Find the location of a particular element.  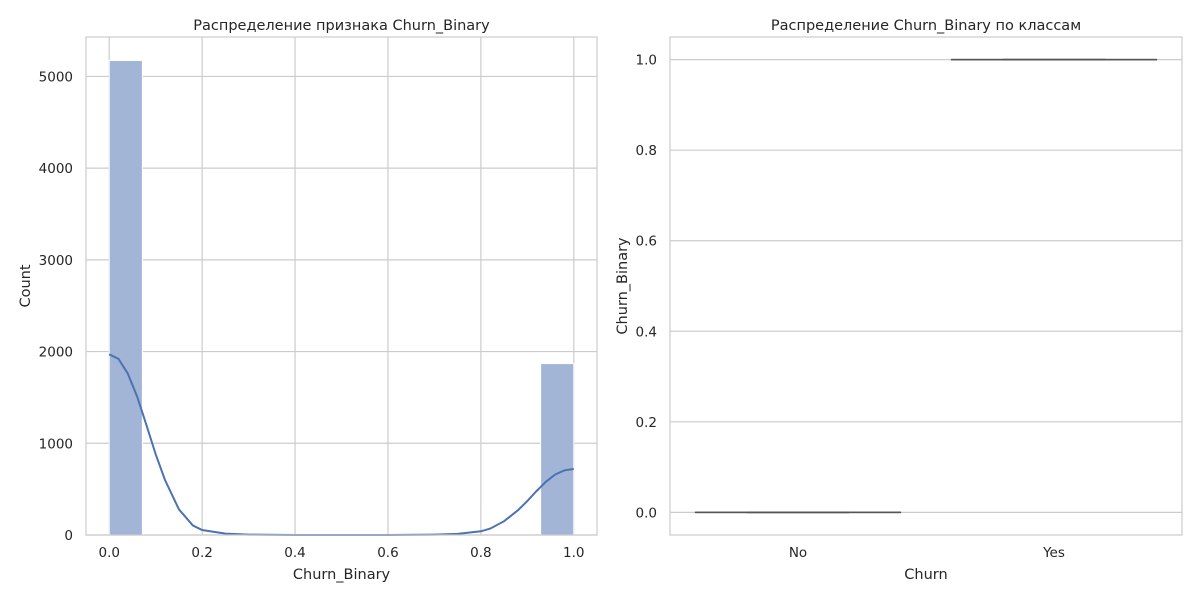

histogram-y-tick-label: 5000 is located at coordinates (56, 77).